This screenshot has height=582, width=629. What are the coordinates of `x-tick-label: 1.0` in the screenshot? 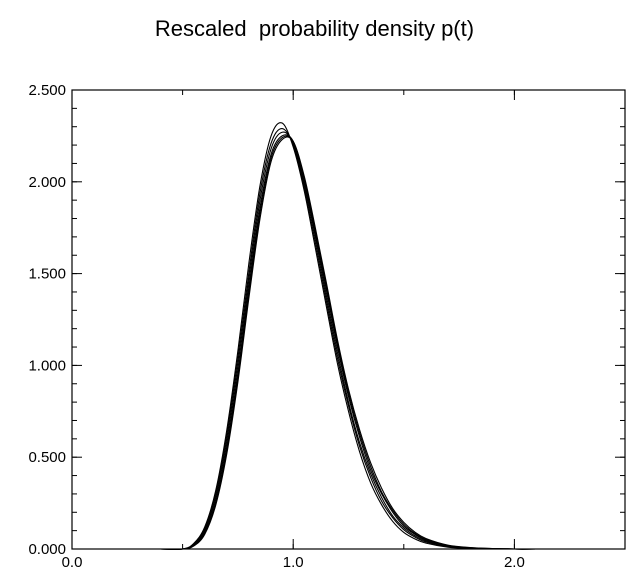 It's located at (293, 562).